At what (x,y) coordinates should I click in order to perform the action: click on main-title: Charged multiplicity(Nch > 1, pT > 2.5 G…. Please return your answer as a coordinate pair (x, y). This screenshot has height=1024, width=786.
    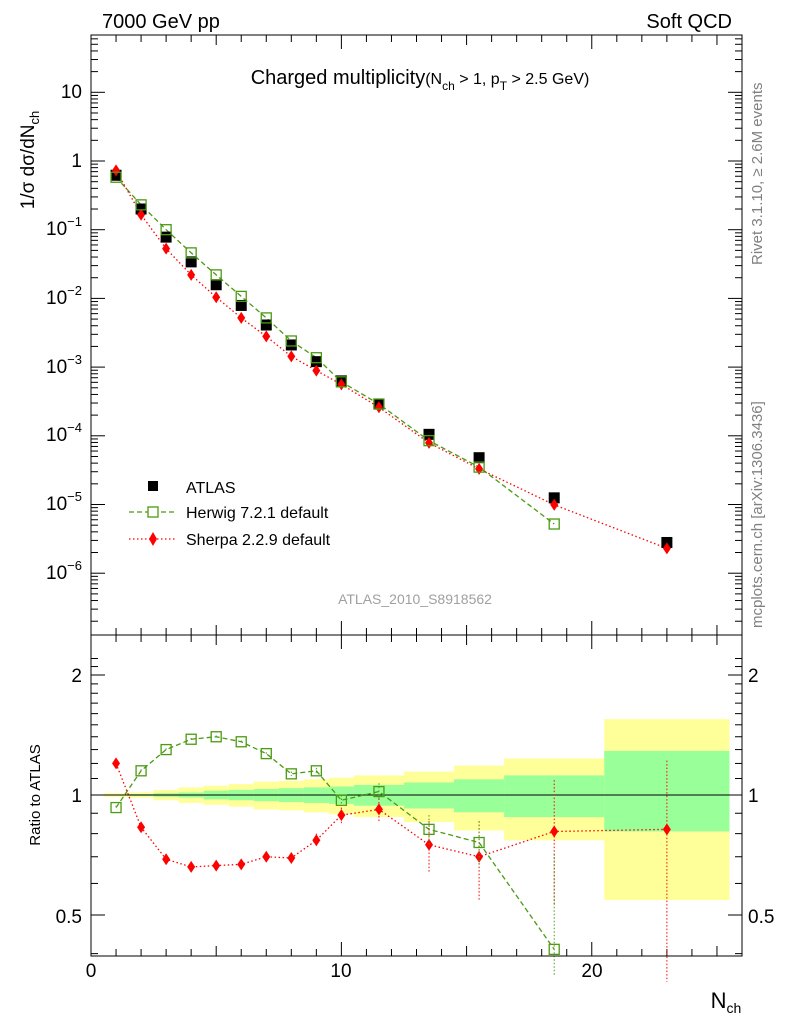
    Looking at the image, I should click on (420, 80).